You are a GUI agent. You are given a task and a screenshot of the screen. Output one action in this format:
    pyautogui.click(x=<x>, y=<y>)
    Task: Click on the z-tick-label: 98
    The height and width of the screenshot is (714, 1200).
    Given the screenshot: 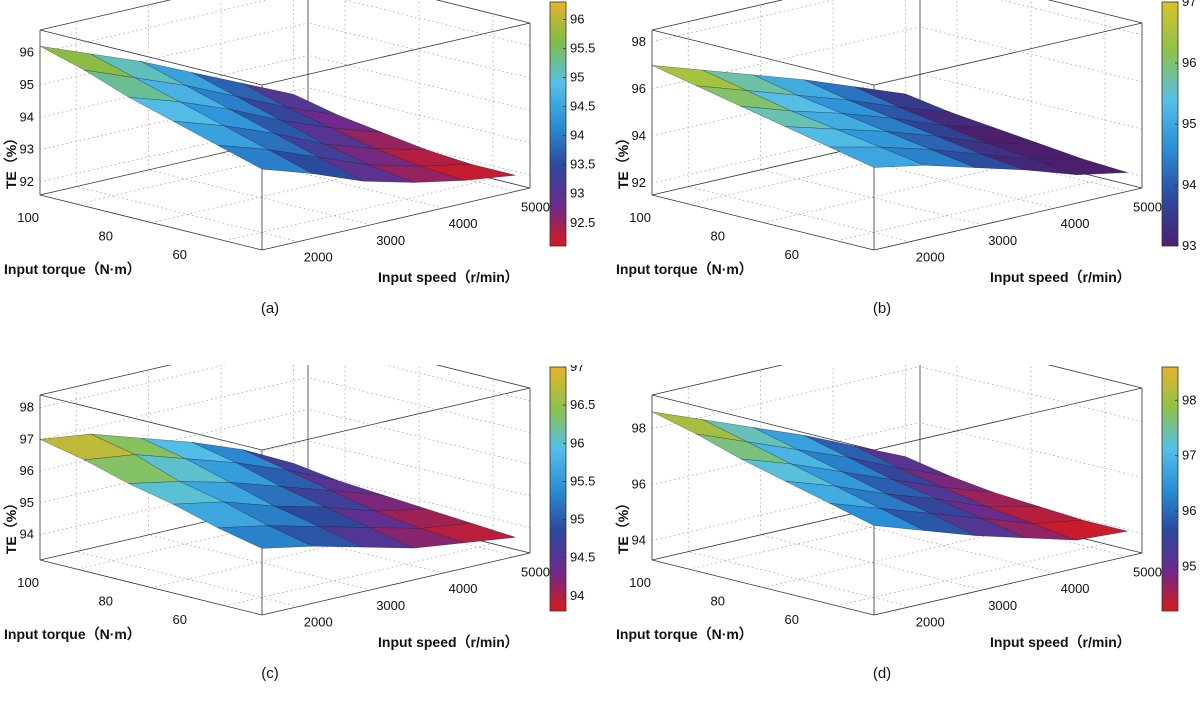 What is the action you would take?
    pyautogui.click(x=639, y=41)
    